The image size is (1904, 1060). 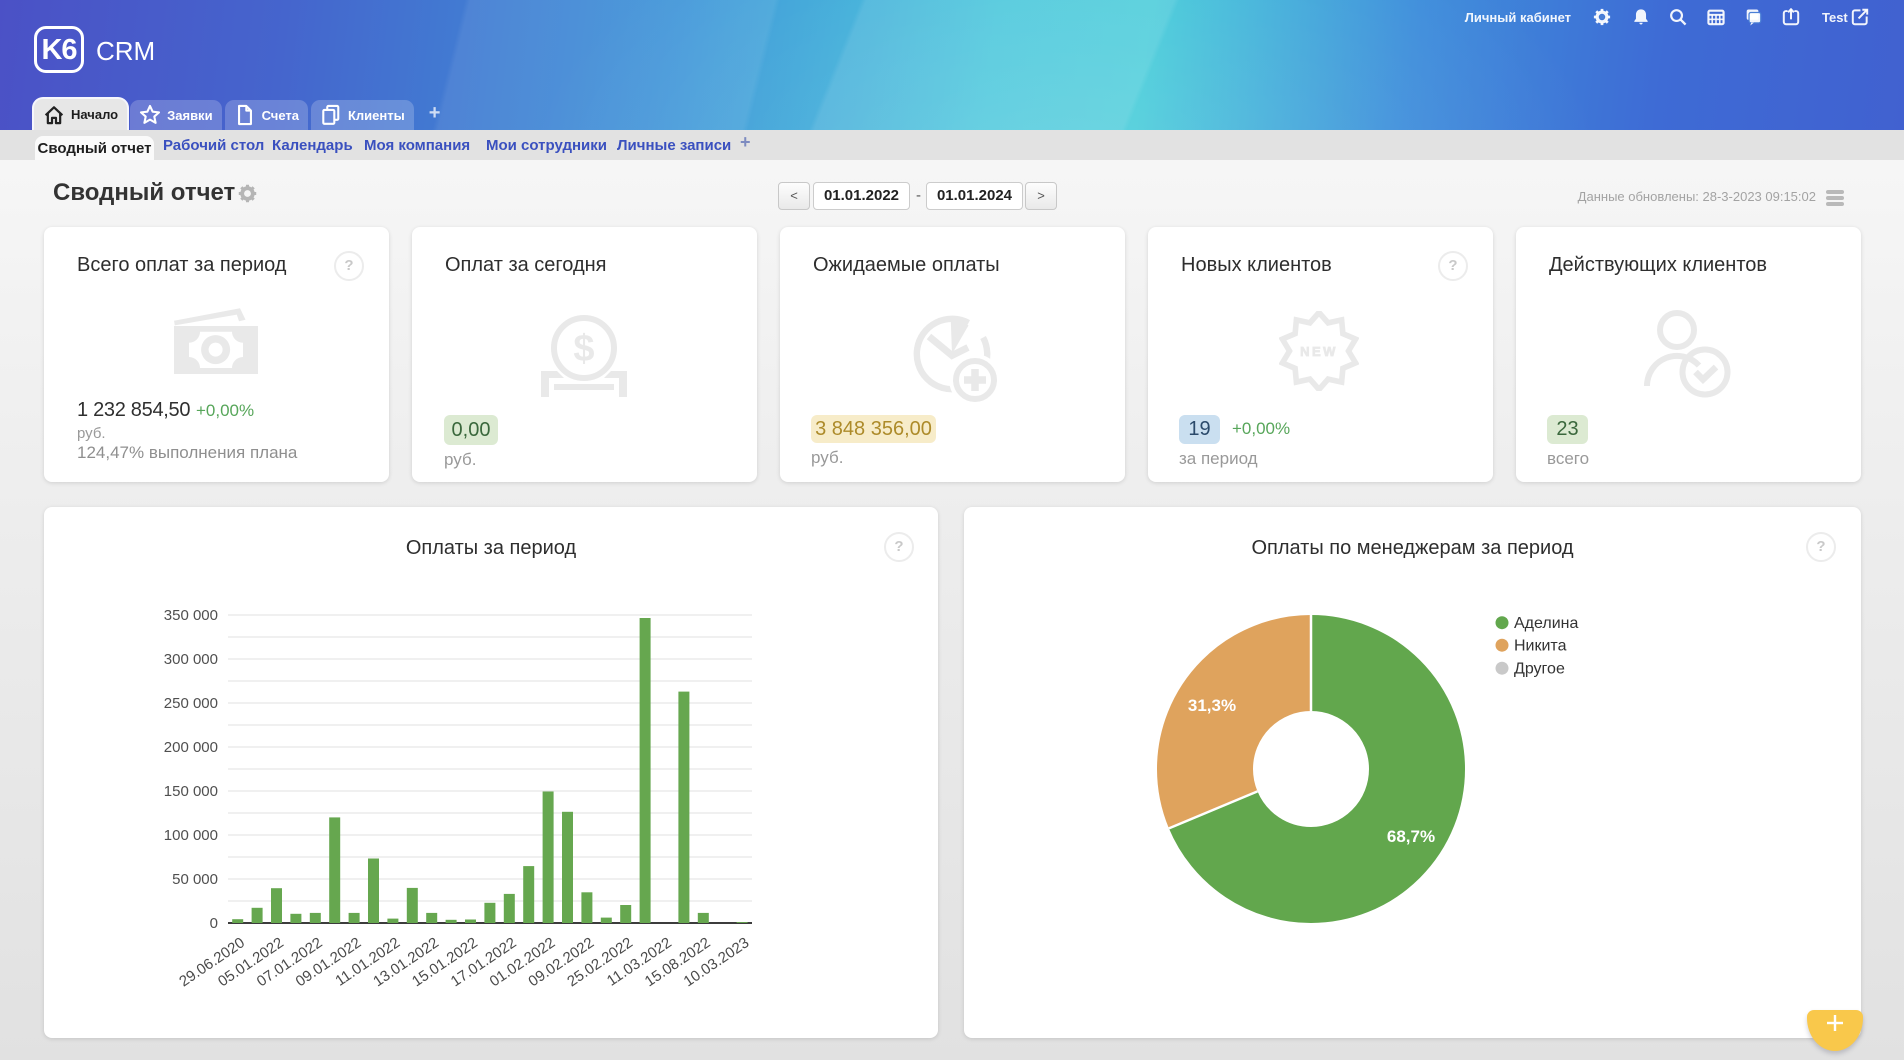 I want to click on svg-text: 200 000, so click(x=191, y=747).